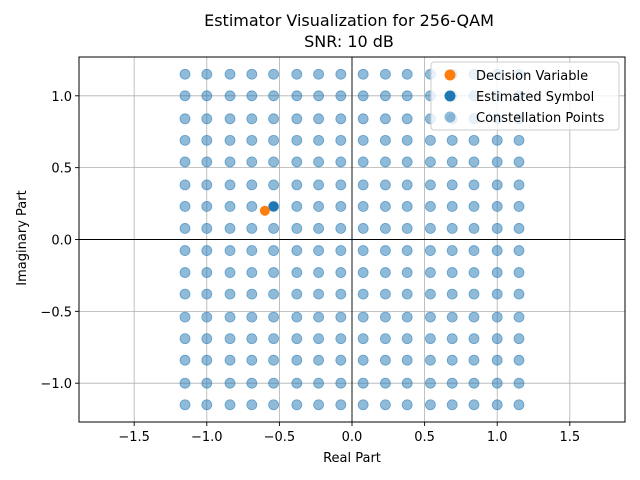  Describe the element at coordinates (134, 437) in the screenshot. I see `x-tick-label: −1.5` at that location.